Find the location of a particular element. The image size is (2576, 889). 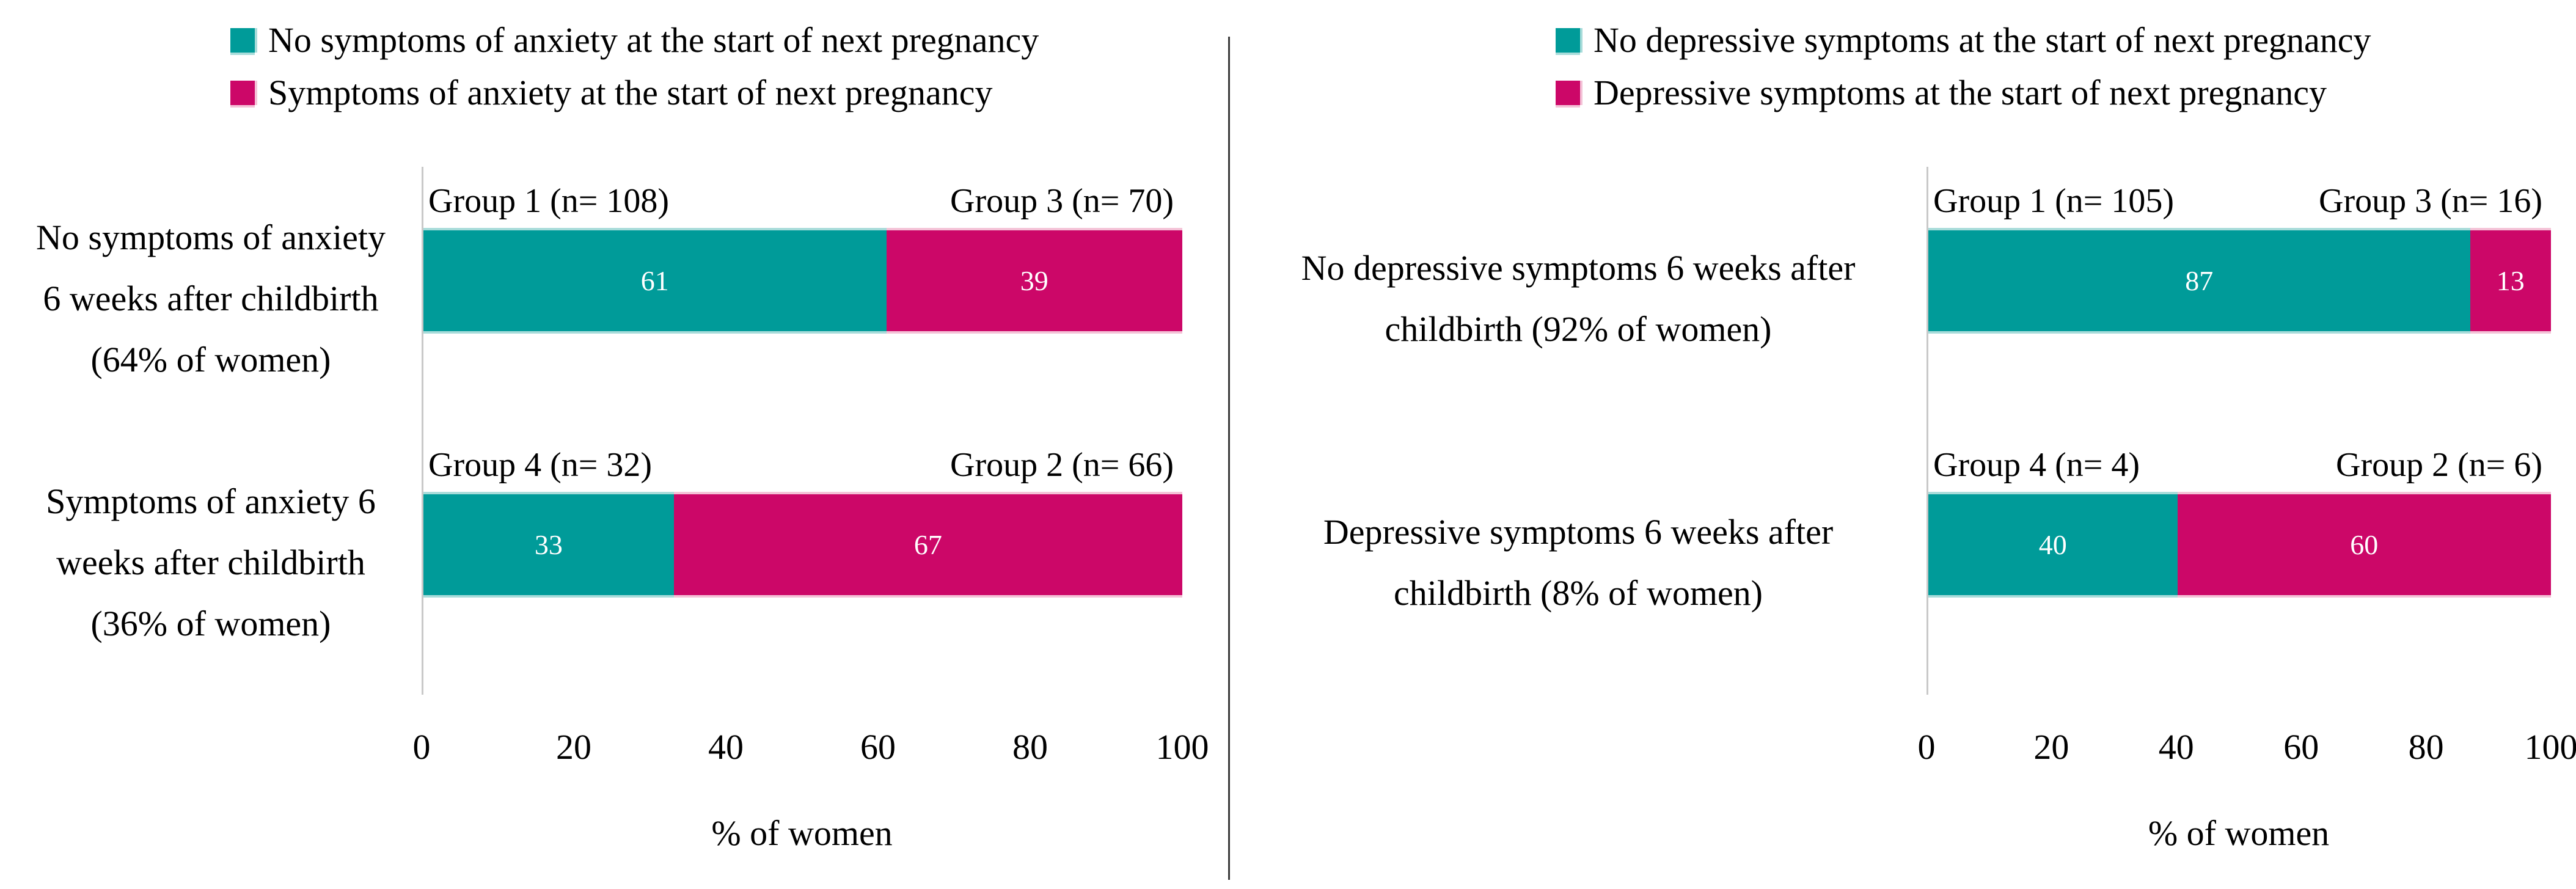

bar-row-no-anxiety: Group 1 (n= 108) Group 3 (n= 70) 61 39 is located at coordinates (802, 299).